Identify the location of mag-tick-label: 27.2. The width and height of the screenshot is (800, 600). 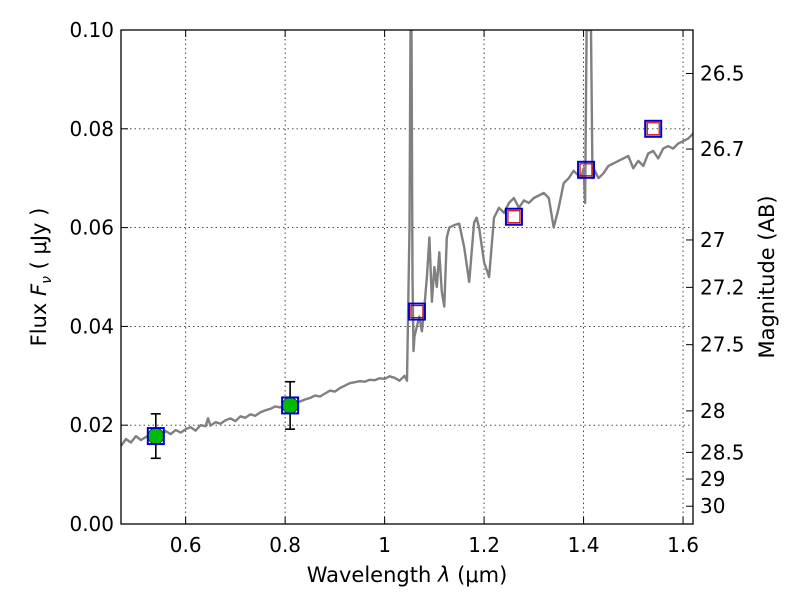
(722, 287).